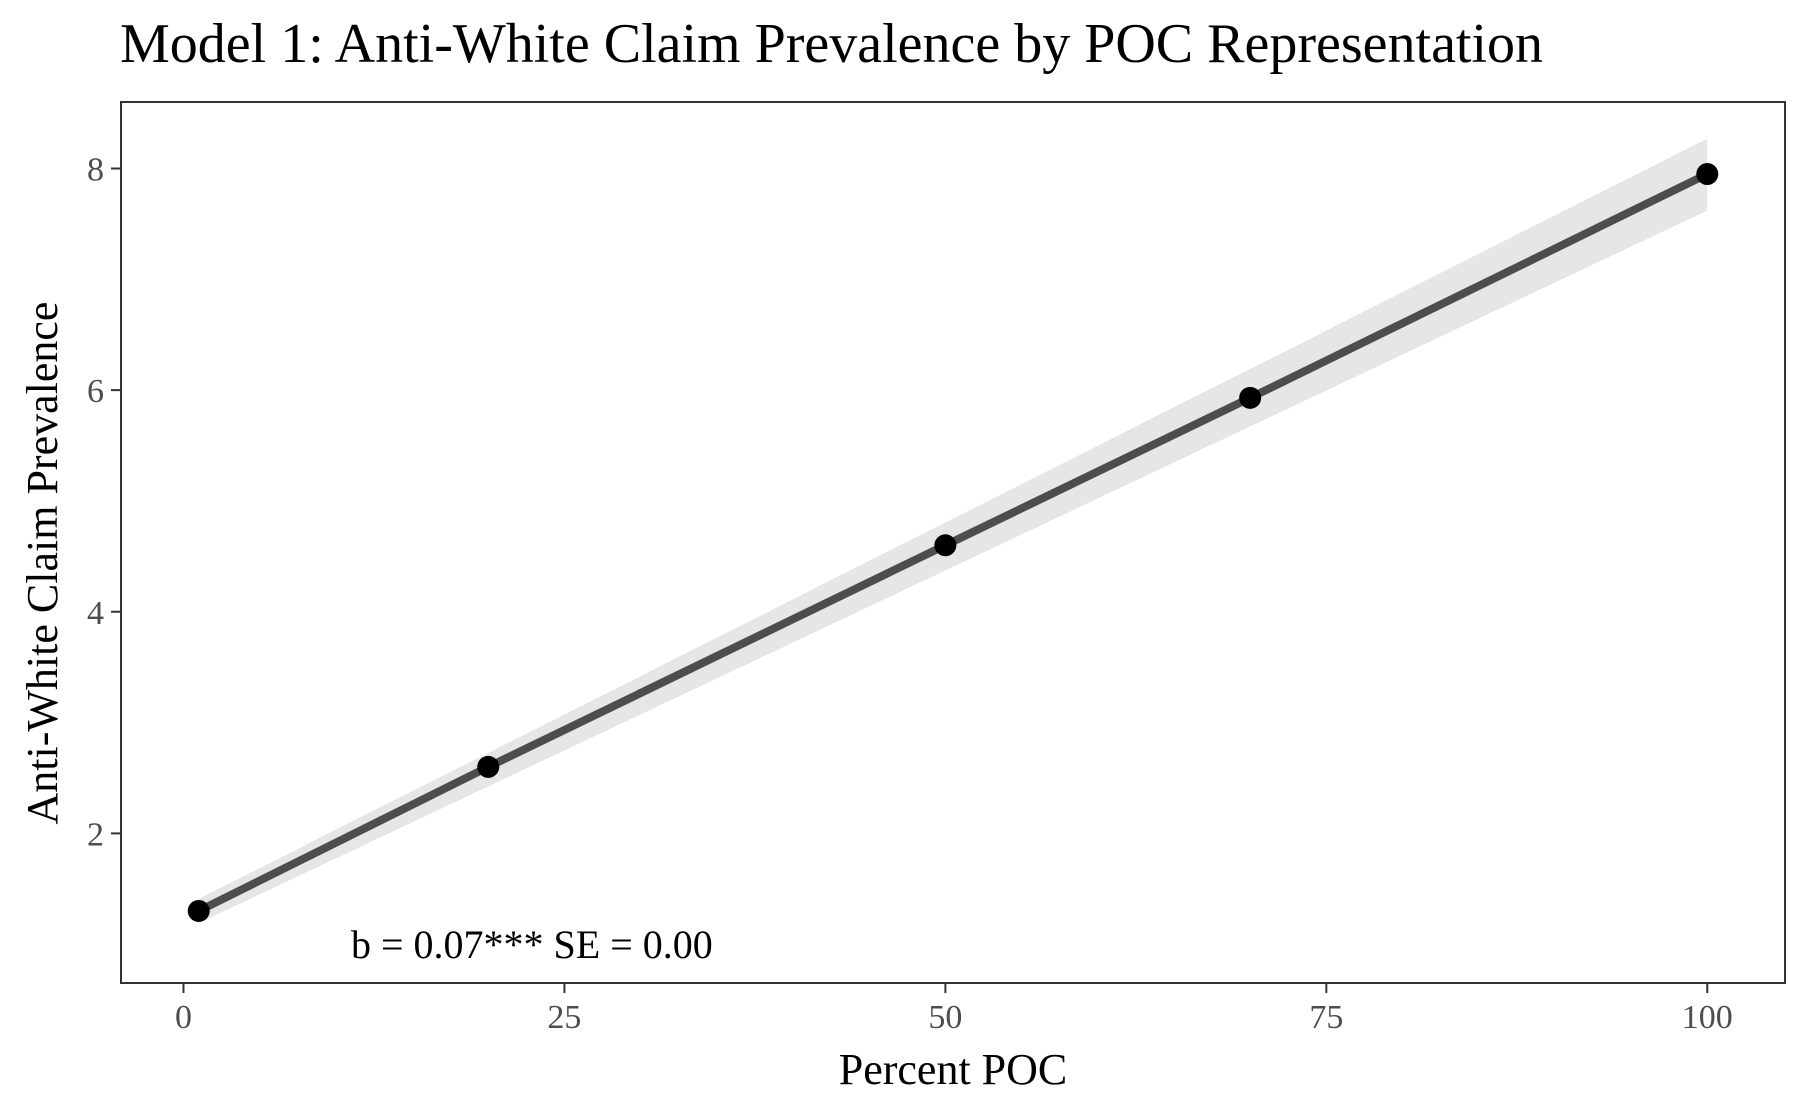 This screenshot has width=1800, height=1113. Describe the element at coordinates (42, 563) in the screenshot. I see `y-axis-title: Anti-White Claim Prevalence` at that location.